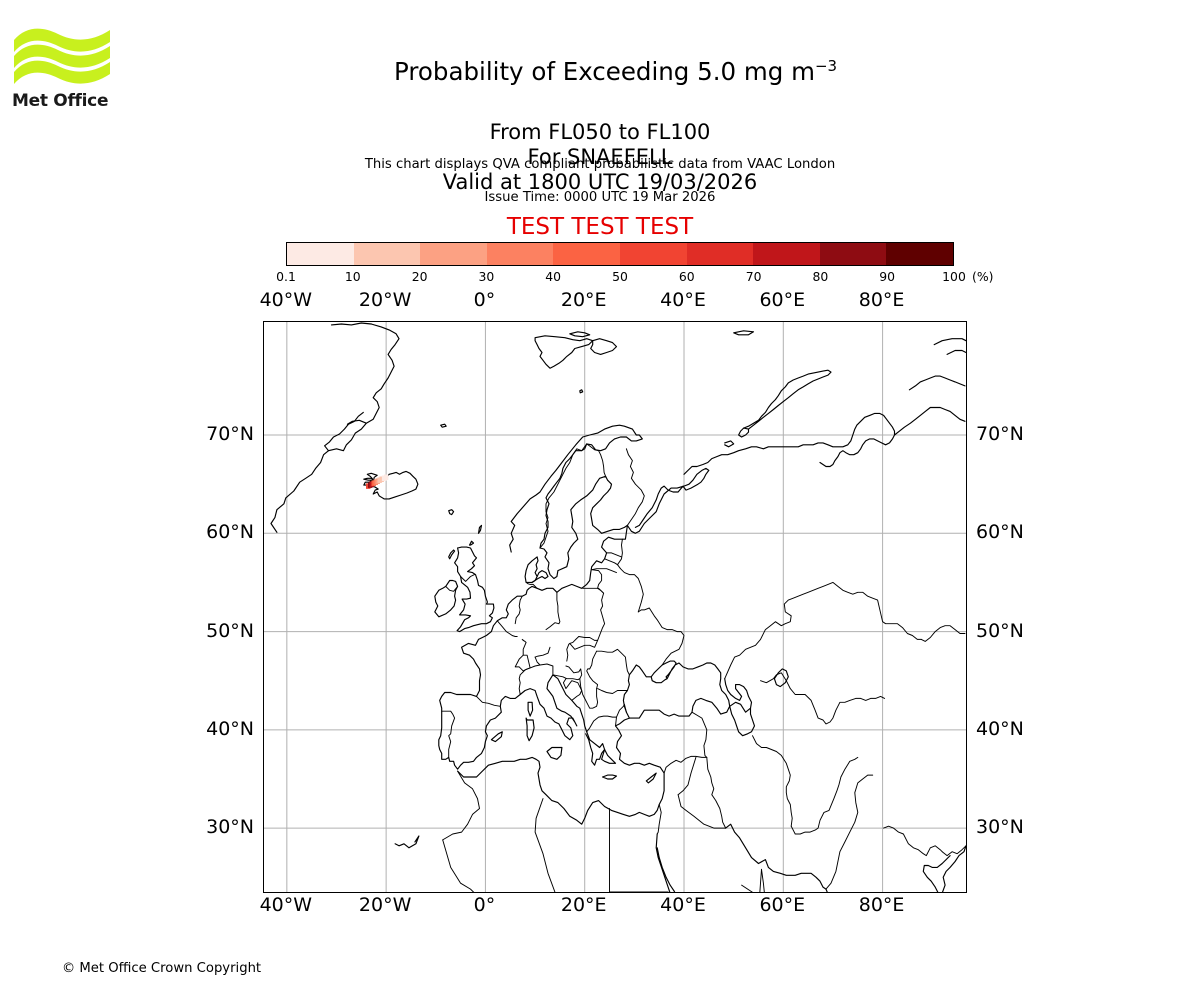 Image resolution: width=1200 pixels, height=1000 pixels. I want to click on lat-tick-left-50: 50°N, so click(230, 630).